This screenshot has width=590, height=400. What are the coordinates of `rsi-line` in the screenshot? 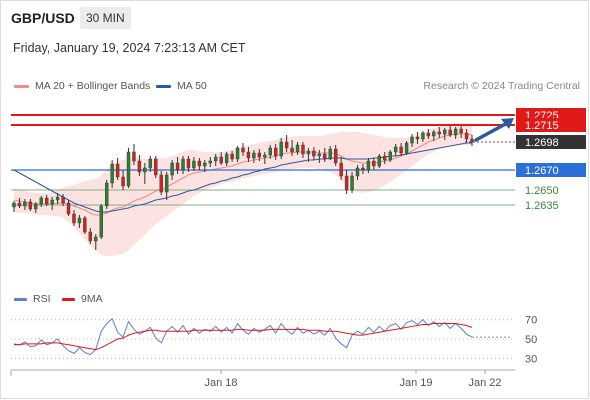 It's located at (243, 336).